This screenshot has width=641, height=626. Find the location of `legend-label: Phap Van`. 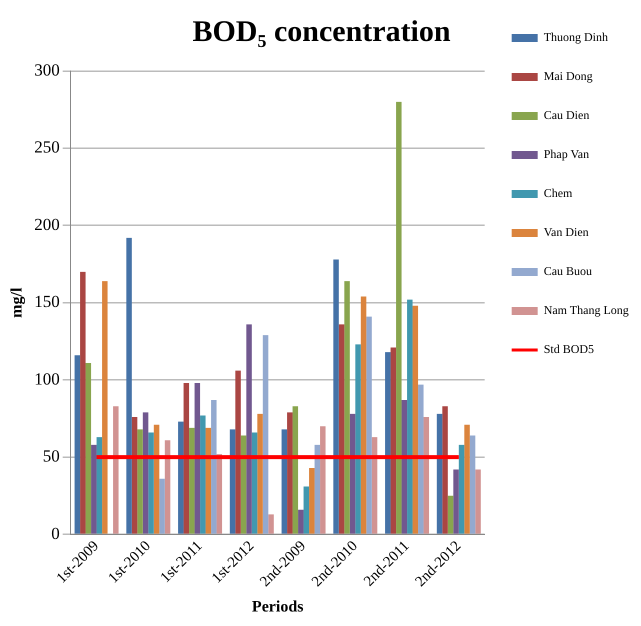

legend-label: Phap Van is located at coordinates (567, 154).